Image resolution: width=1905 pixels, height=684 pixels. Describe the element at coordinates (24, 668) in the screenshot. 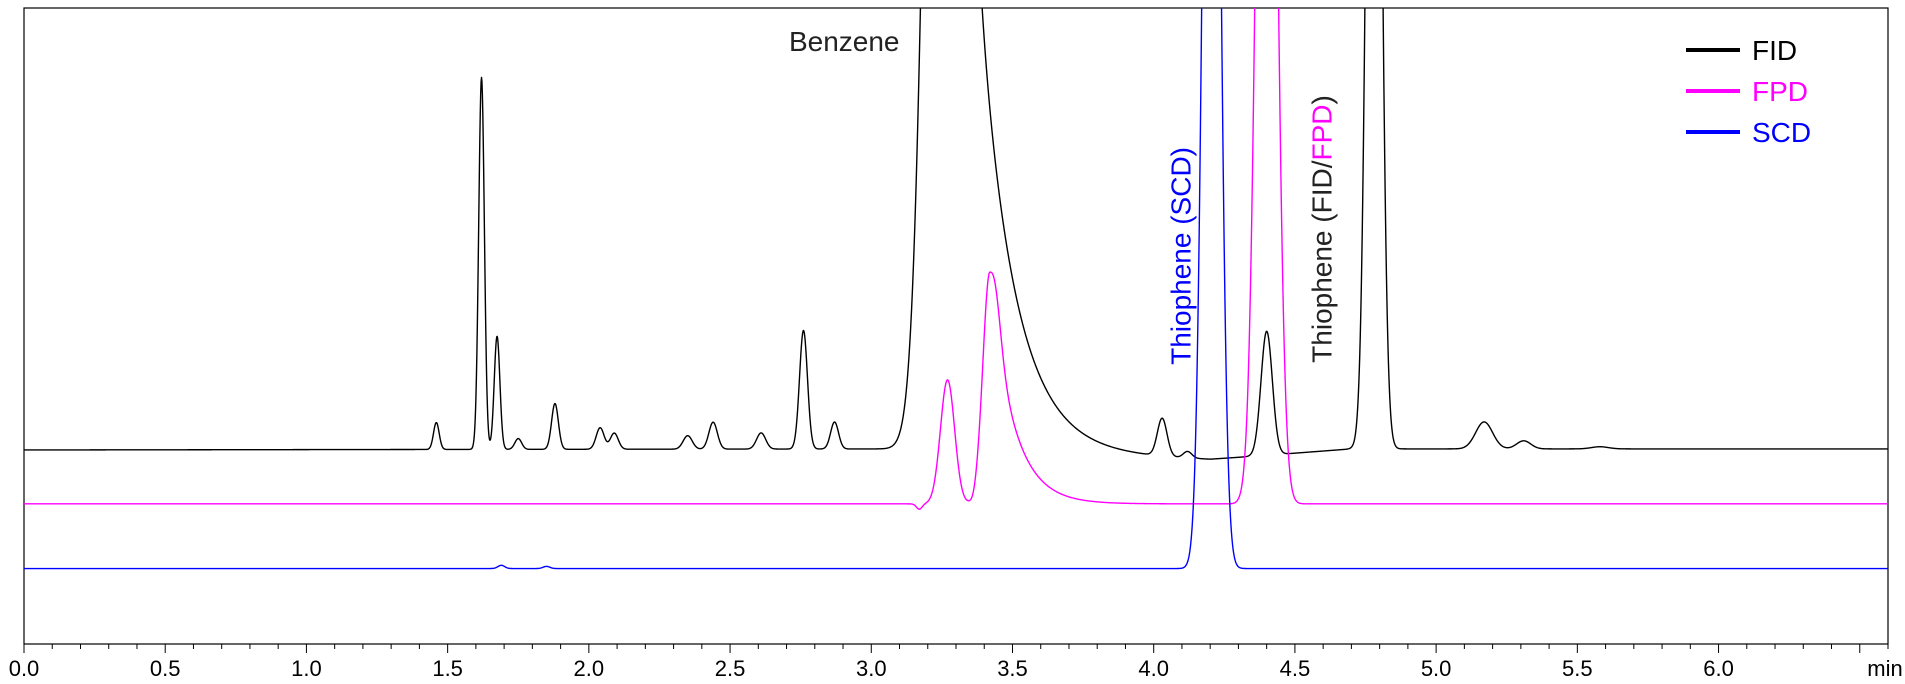

I see `x-tick-label: 0.0` at that location.